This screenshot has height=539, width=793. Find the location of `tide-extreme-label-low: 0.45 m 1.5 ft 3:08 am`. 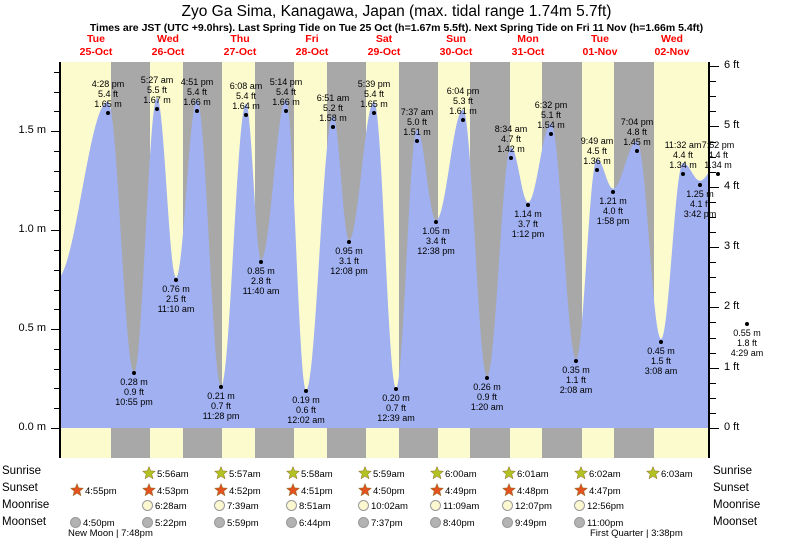

tide-extreme-label-low: 0.45 m 1.5 ft 3:08 am is located at coordinates (661, 361).